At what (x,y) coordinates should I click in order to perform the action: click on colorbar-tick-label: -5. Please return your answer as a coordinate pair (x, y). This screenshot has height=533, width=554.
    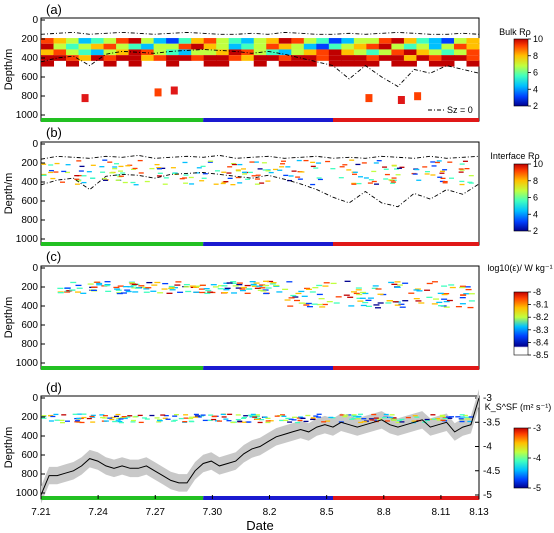
    Looking at the image, I should click on (537, 488).